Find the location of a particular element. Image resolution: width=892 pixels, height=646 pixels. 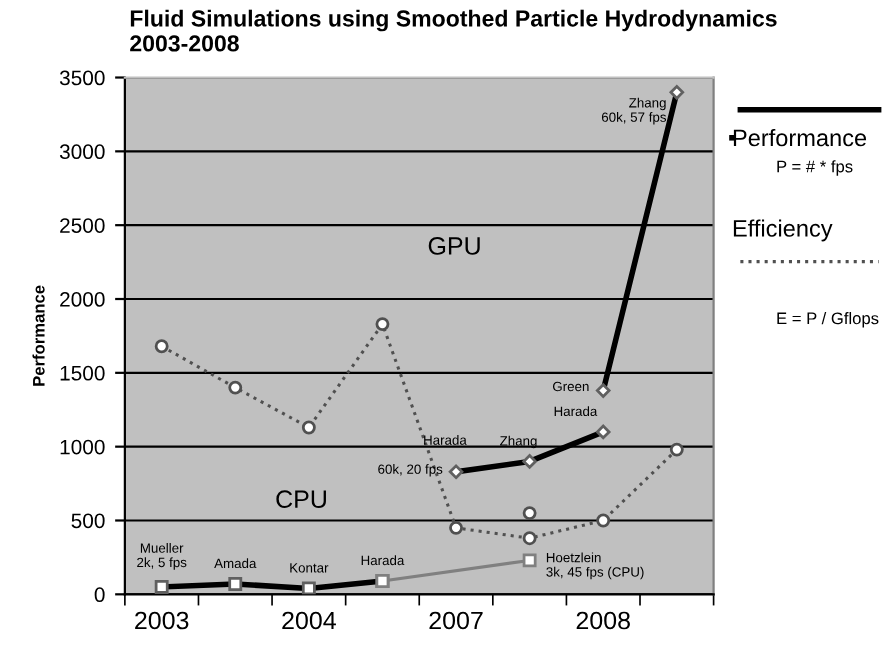

text: Efficiency is located at coordinates (783, 230).